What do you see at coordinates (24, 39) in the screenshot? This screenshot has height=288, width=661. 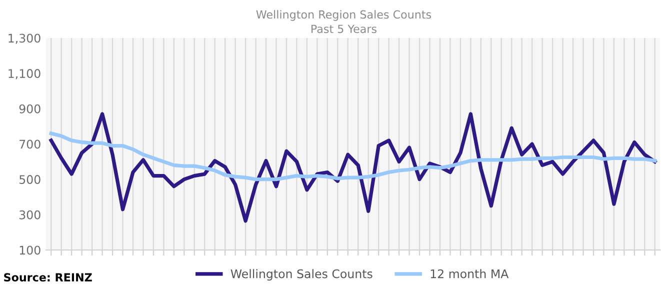 I see `y-tick-label: 1,300` at bounding box center [24, 39].